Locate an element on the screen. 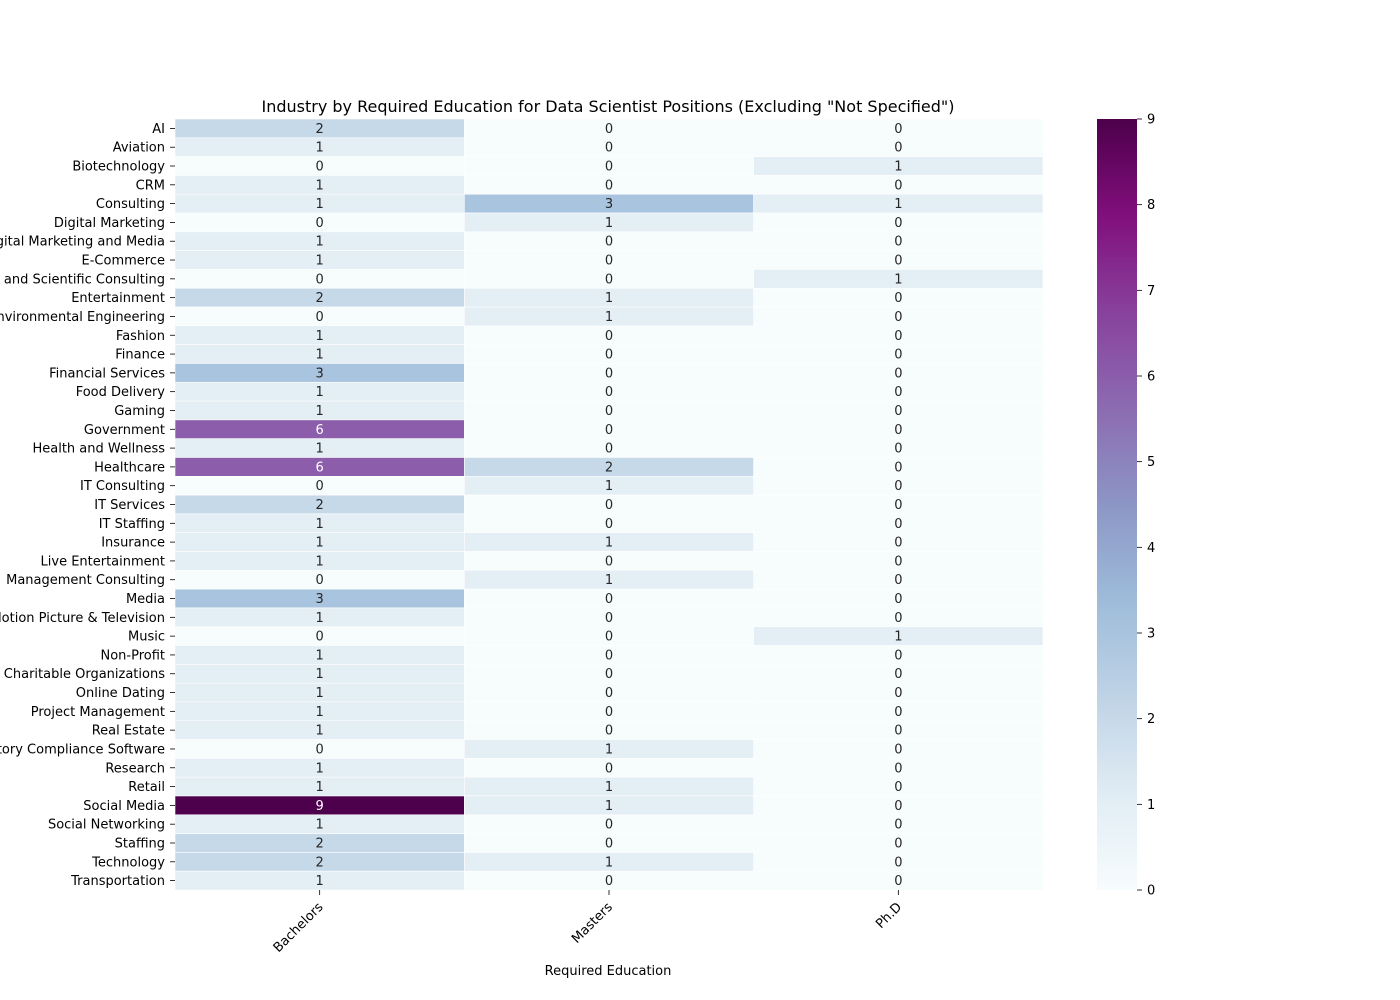 This screenshot has height=1000, width=1400. y-tick-label: Non-Profit Charitable Organizations is located at coordinates (82, 674).